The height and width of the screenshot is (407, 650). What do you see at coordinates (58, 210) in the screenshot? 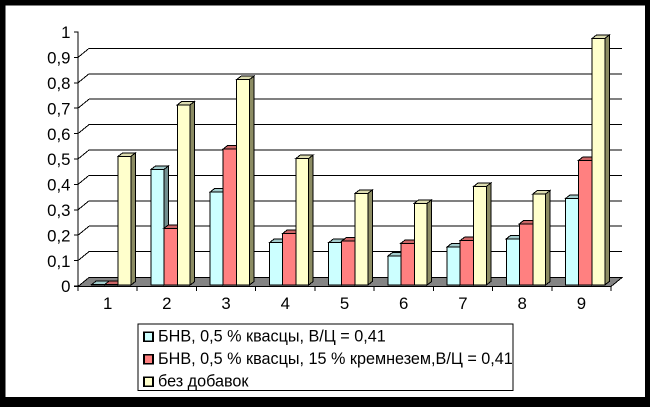
I see `svg-text: 0,3` at bounding box center [58, 210].